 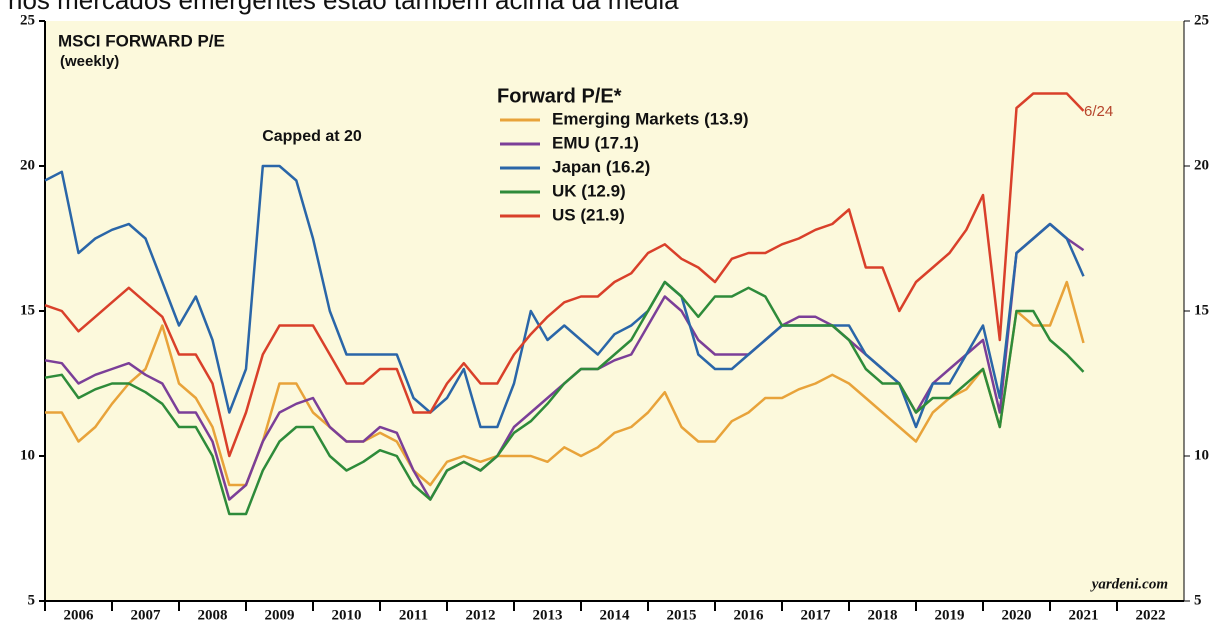 I want to click on x-tick-label: 2022, so click(x=1151, y=615).